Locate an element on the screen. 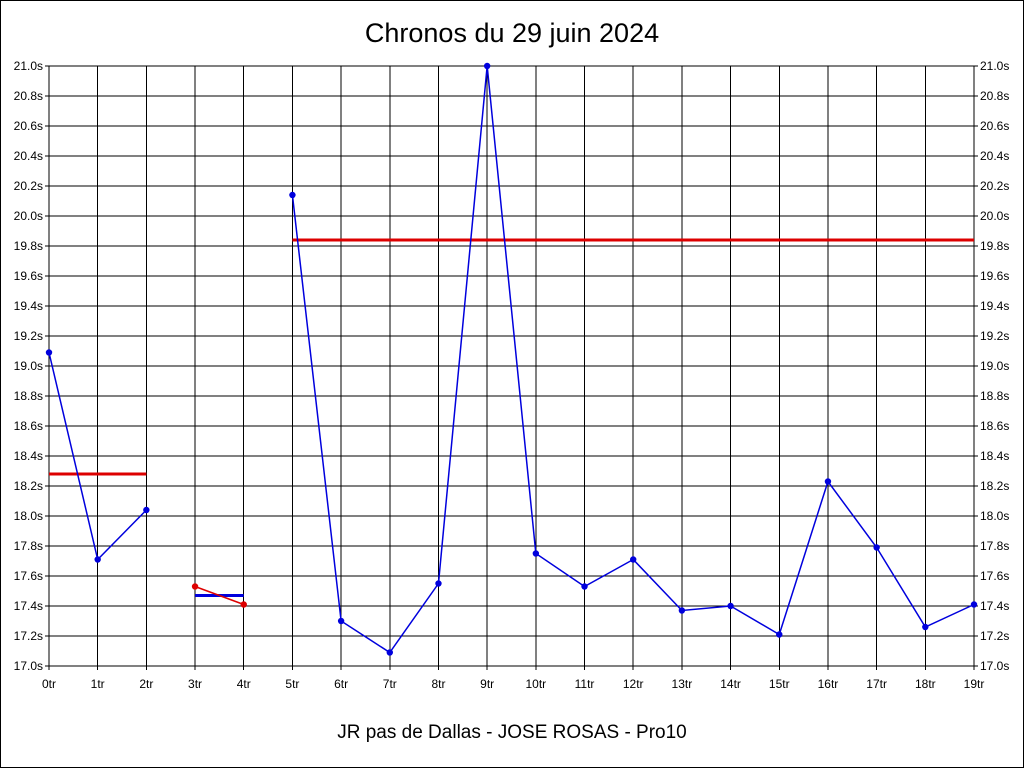 The image size is (1024, 768). x-tick-label: 9tr is located at coordinates (487, 684).